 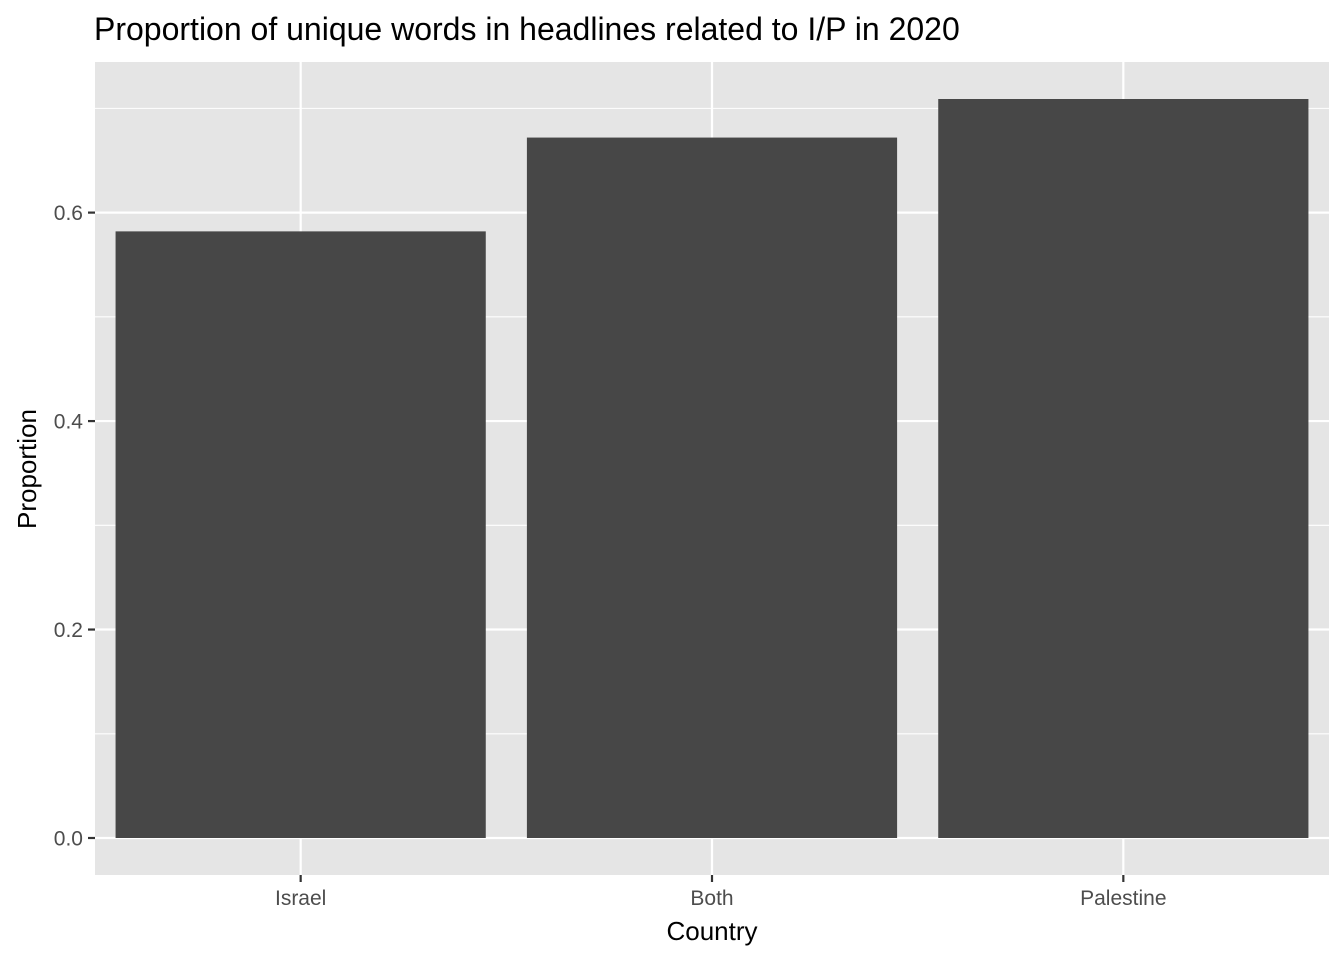 I want to click on x-tick-label: Both, so click(x=711, y=898).